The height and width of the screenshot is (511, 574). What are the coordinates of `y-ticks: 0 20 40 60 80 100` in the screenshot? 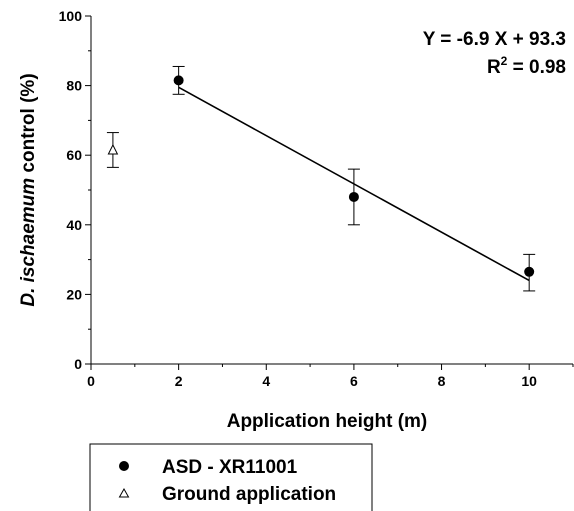 It's located at (75, 190).